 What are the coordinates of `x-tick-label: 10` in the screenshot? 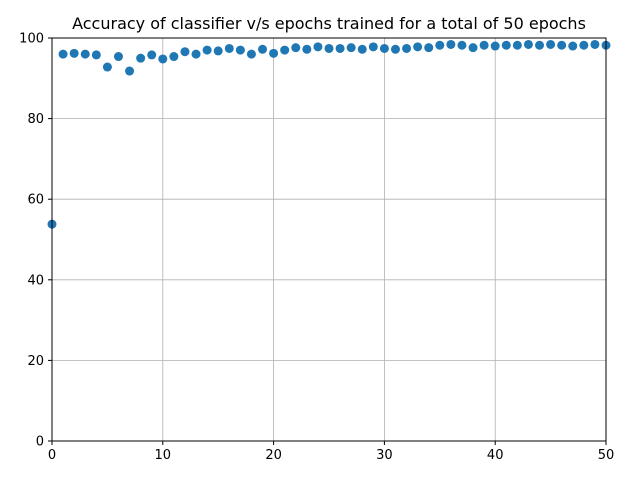 It's located at (163, 455).